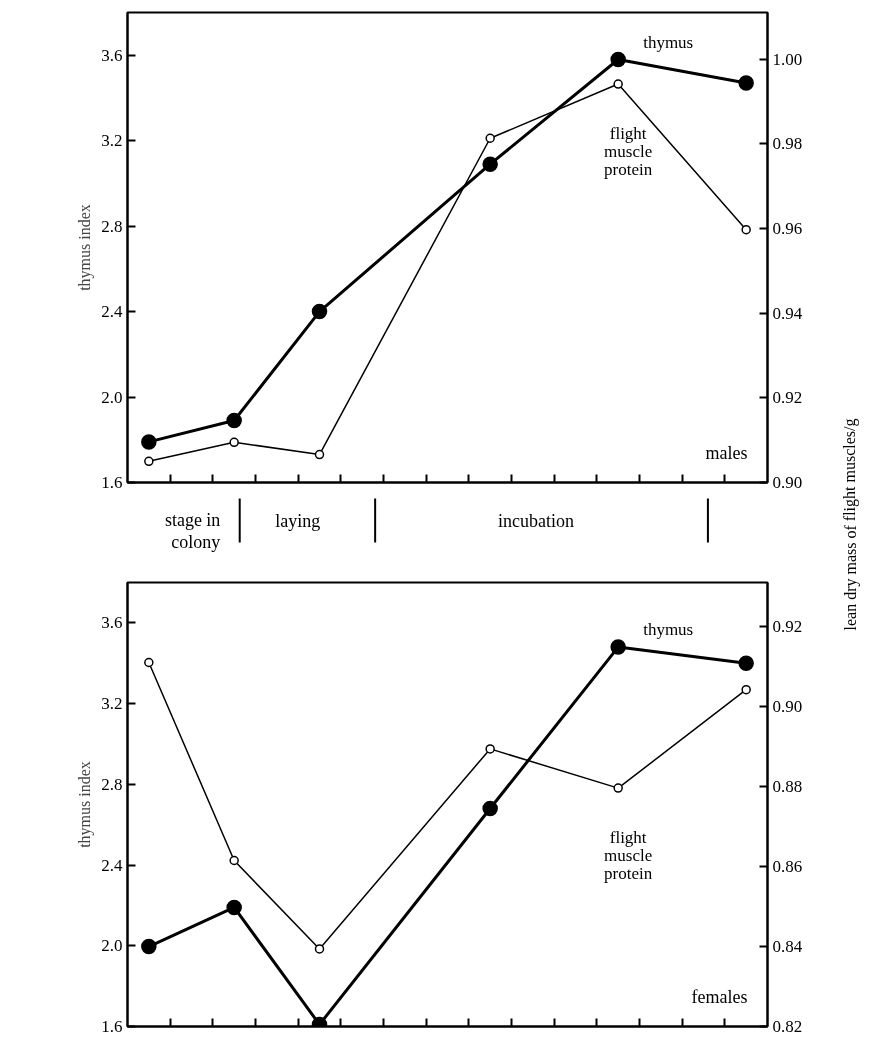 This screenshot has width=875, height=1058. I want to click on series-label: flight muscle protein, so click(628, 152).